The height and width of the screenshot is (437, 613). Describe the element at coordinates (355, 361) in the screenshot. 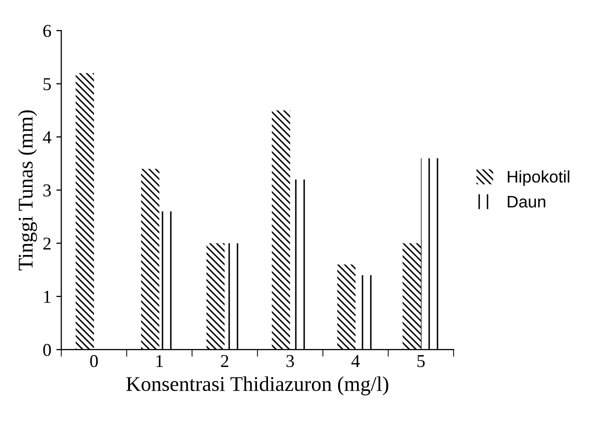

I see `x-tick-label: 4` at that location.